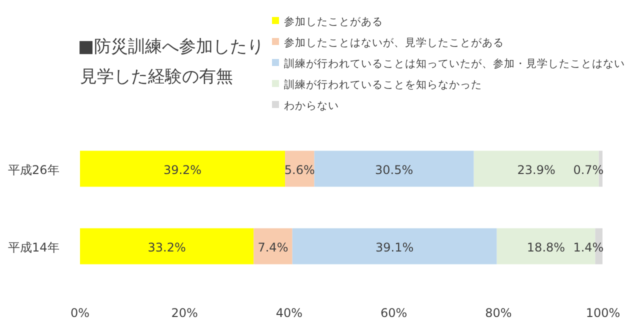  What do you see at coordinates (536, 169) in the screenshot?
I see `data-label: 23.9%` at bounding box center [536, 169].